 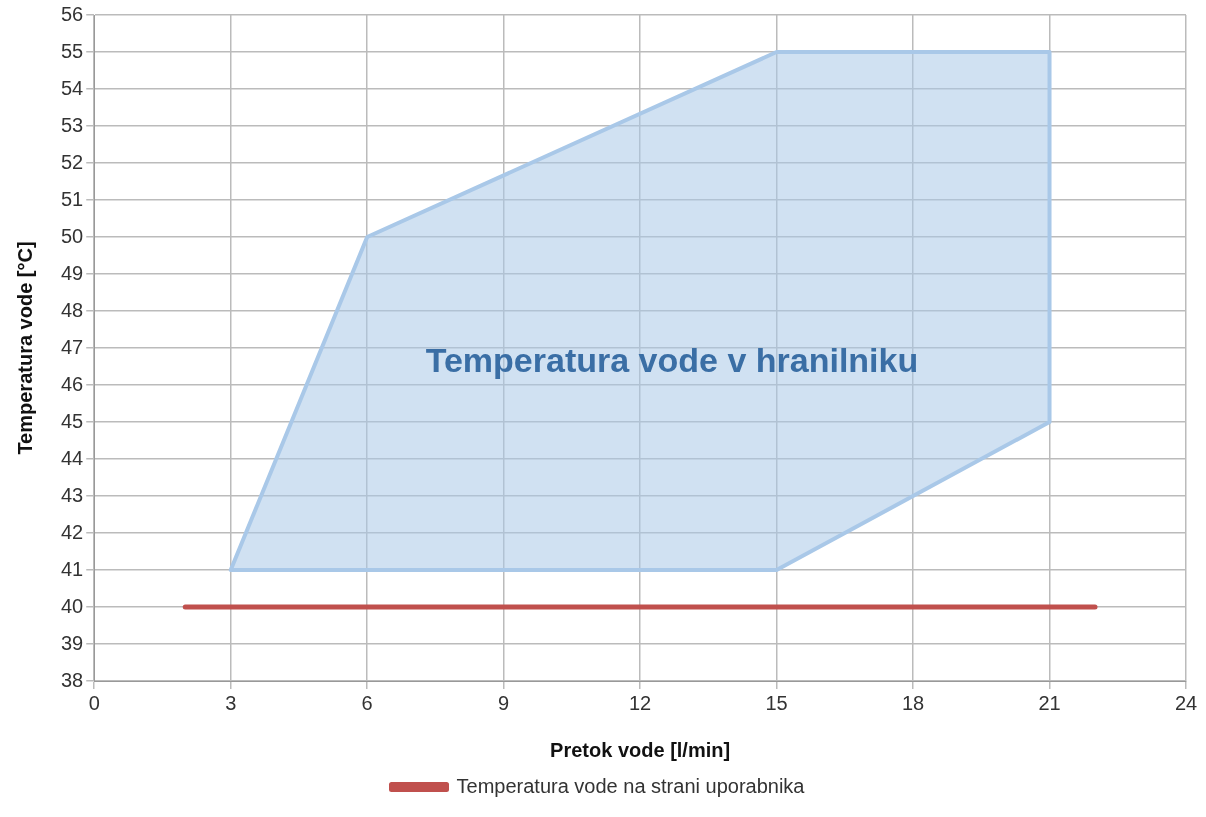 What do you see at coordinates (72, 679) in the screenshot?
I see `y-tick-label: 38` at bounding box center [72, 679].